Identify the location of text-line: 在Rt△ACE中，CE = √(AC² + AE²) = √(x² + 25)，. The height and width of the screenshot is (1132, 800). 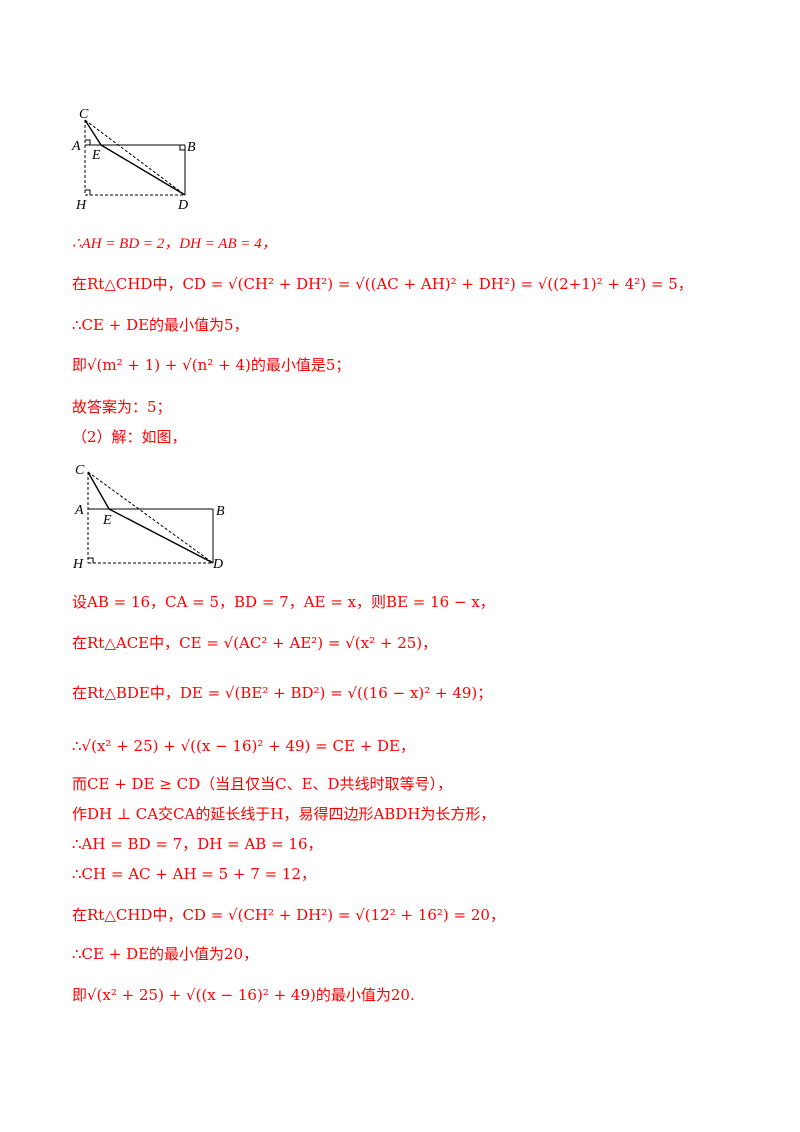
(255, 643).